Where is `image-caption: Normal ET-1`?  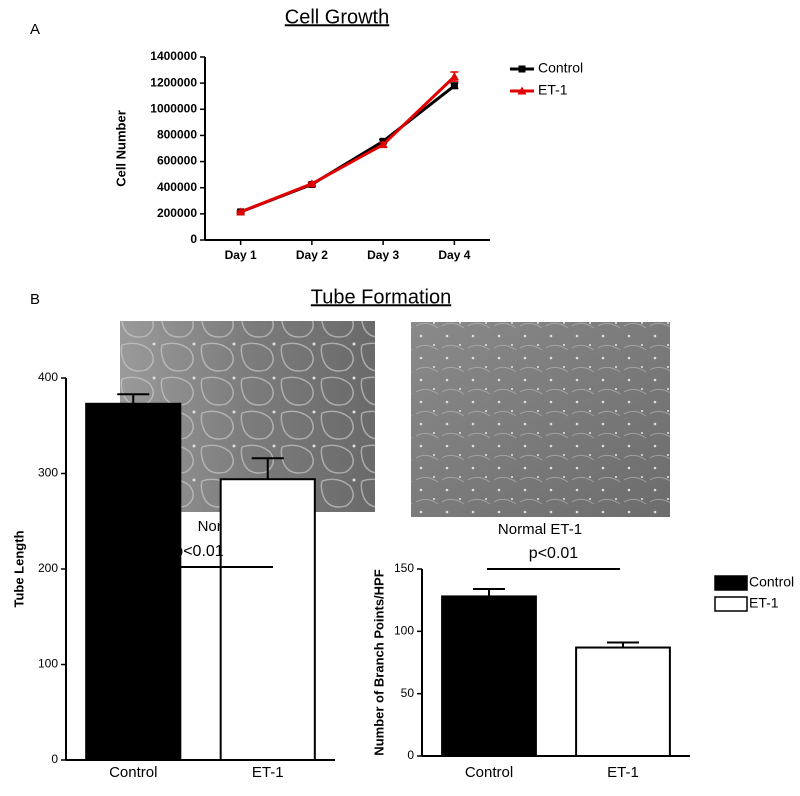
image-caption: Normal ET-1 is located at coordinates (540, 529).